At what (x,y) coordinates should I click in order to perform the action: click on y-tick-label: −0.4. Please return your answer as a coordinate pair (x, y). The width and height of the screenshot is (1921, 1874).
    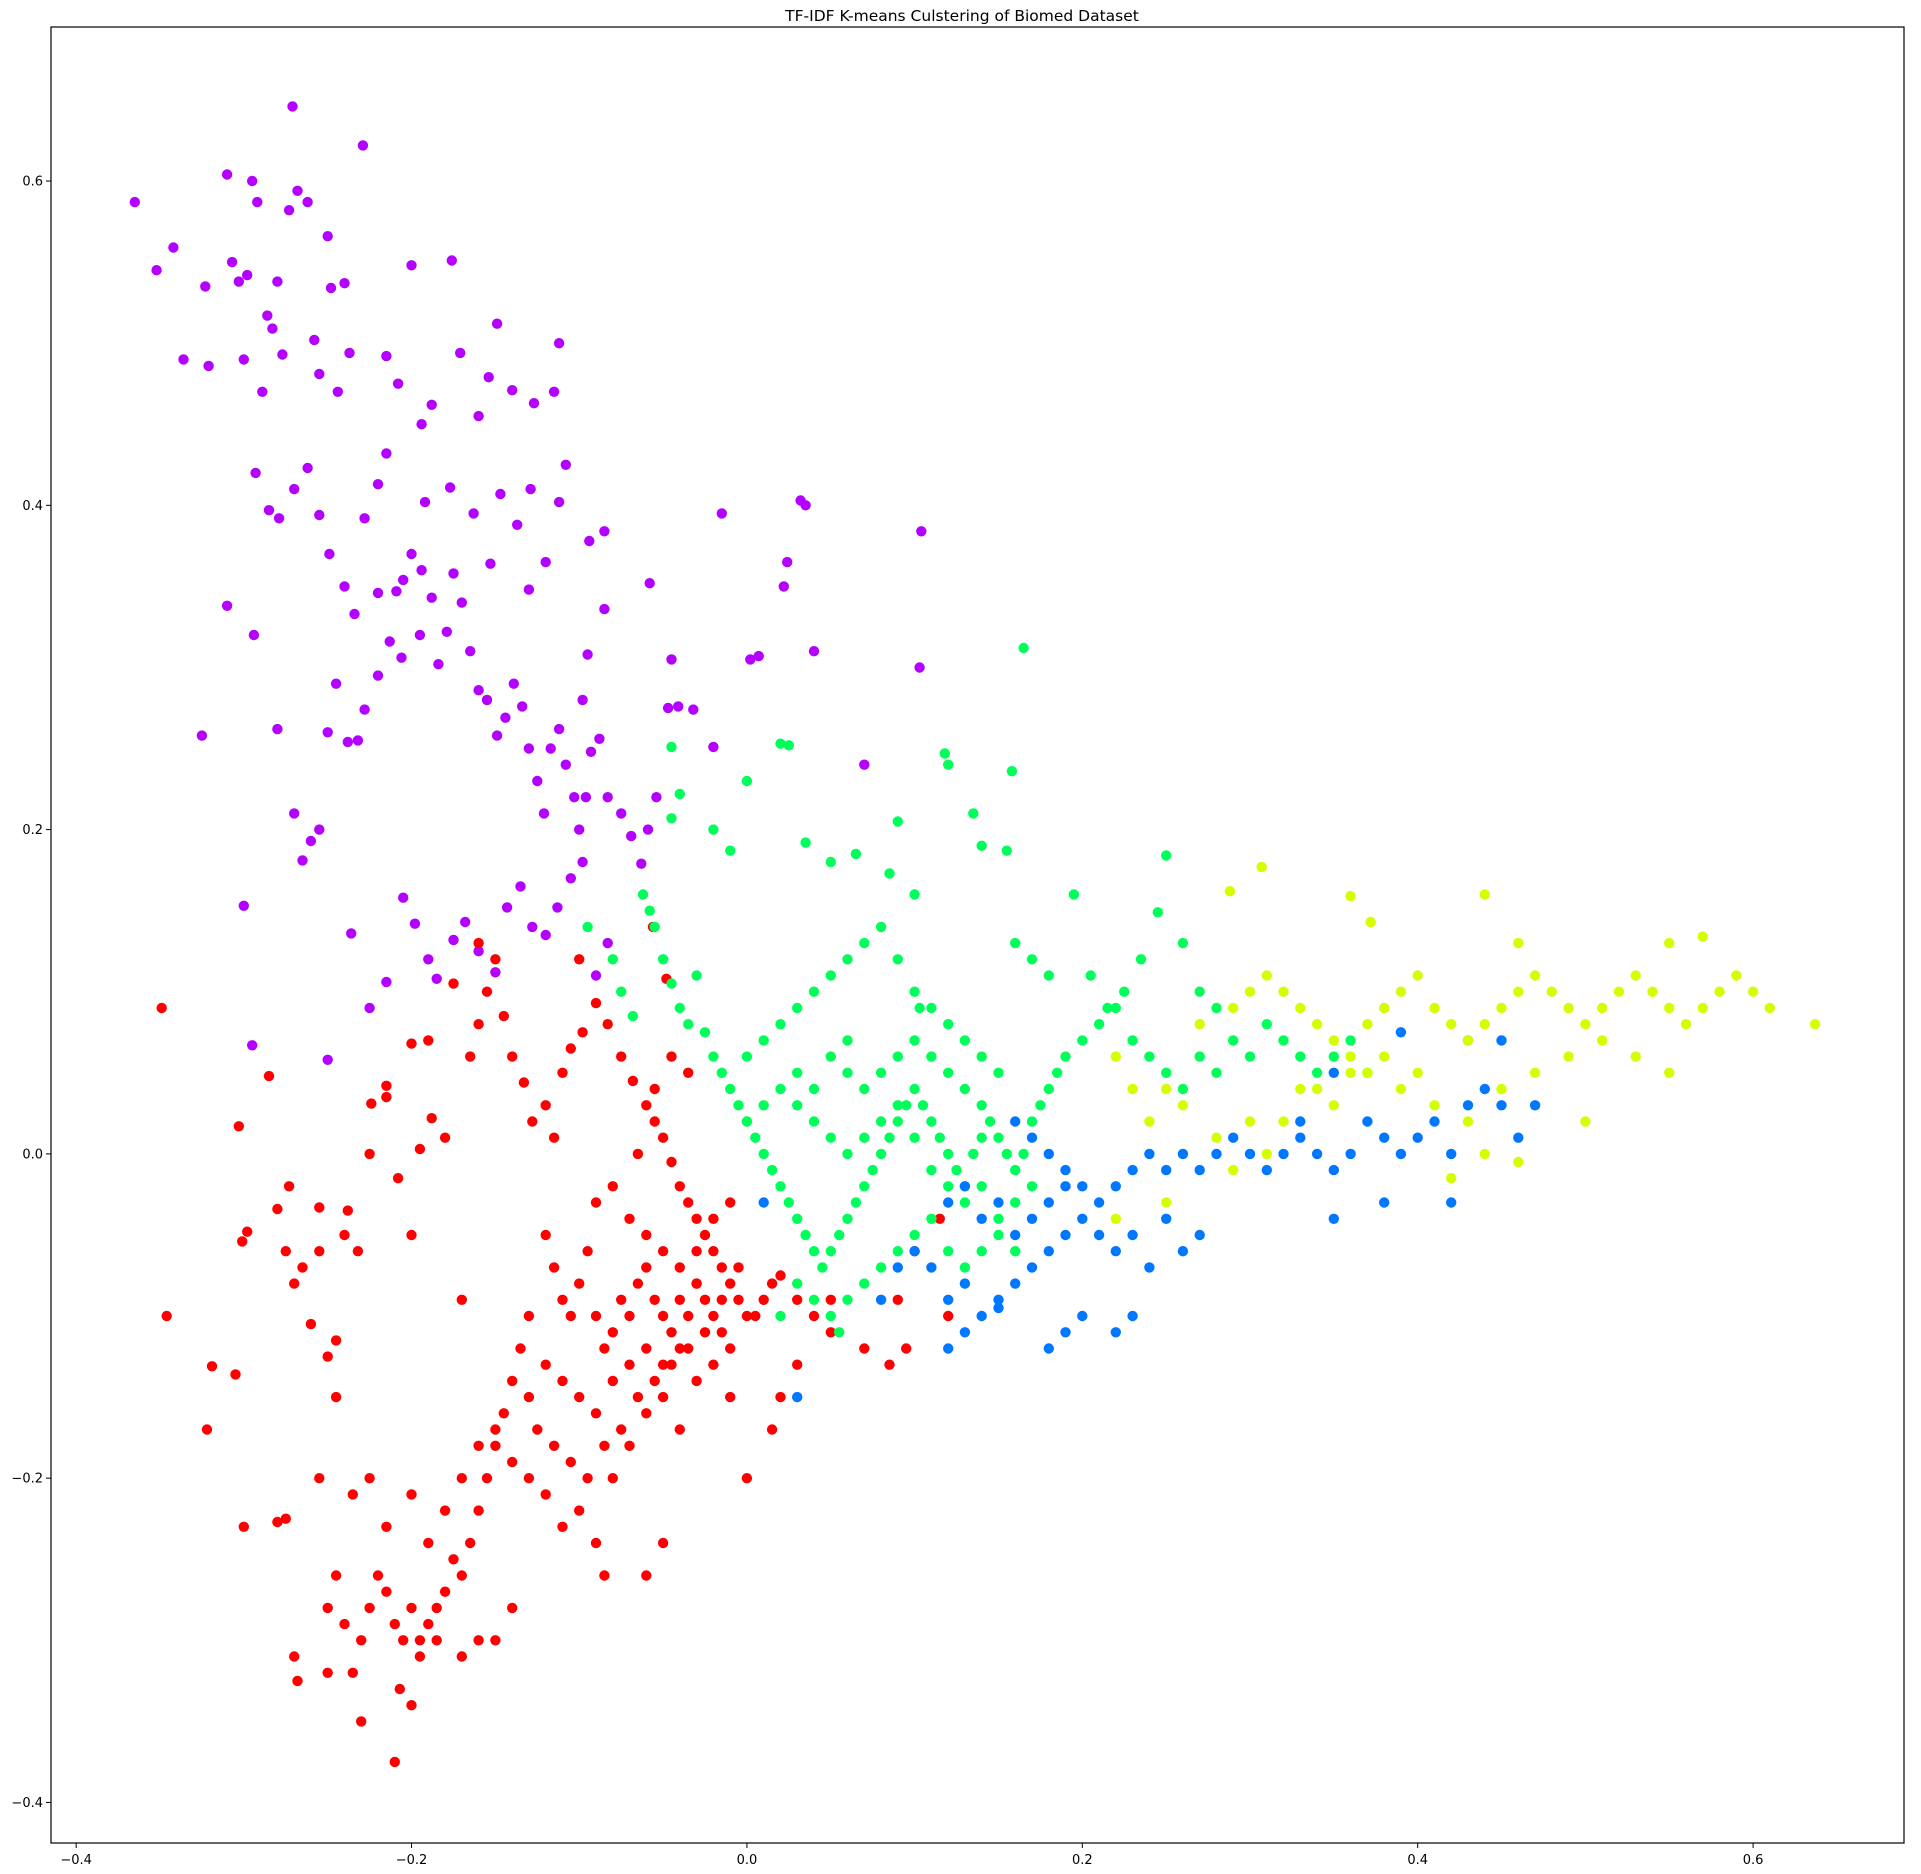
    Looking at the image, I should click on (27, 1803).